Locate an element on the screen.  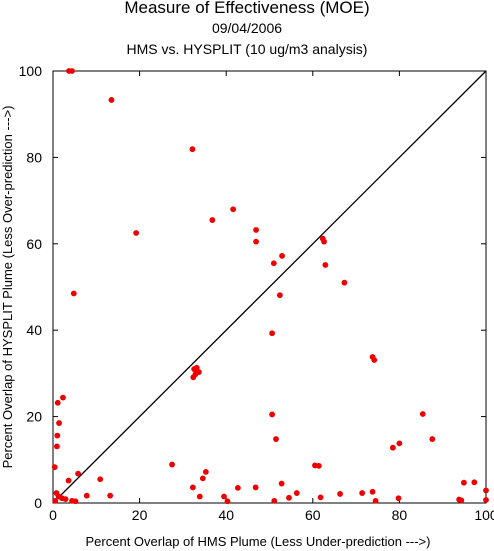
x-tick-label: 100 is located at coordinates (484, 515).